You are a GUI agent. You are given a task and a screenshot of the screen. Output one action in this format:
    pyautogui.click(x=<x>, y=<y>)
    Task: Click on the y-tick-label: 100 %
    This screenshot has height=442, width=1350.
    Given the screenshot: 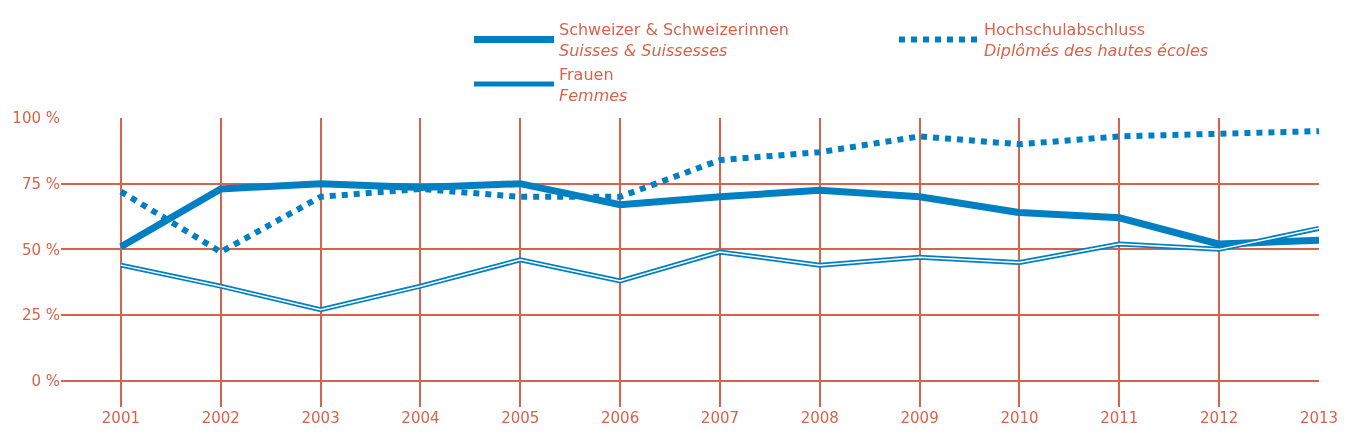 What is the action you would take?
    pyautogui.click(x=36, y=118)
    